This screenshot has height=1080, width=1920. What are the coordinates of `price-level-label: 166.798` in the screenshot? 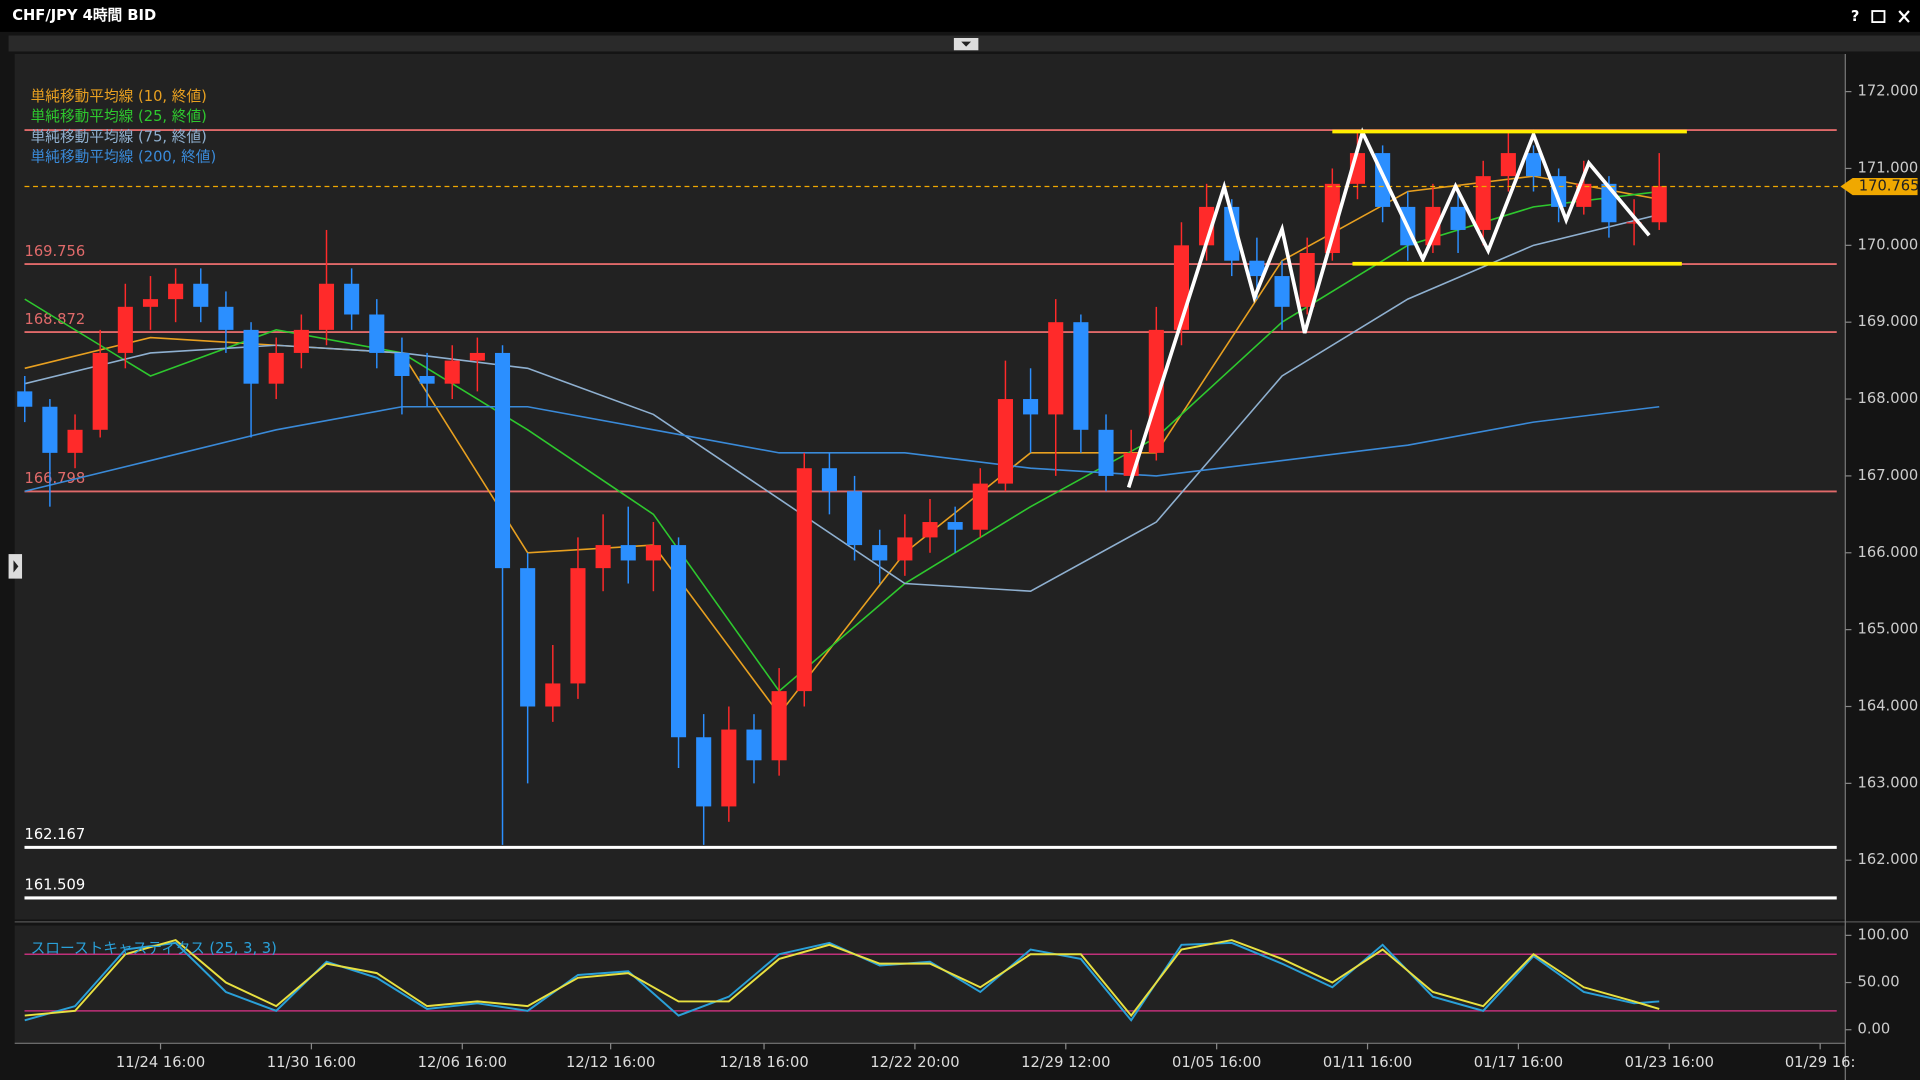 It's located at (54, 478).